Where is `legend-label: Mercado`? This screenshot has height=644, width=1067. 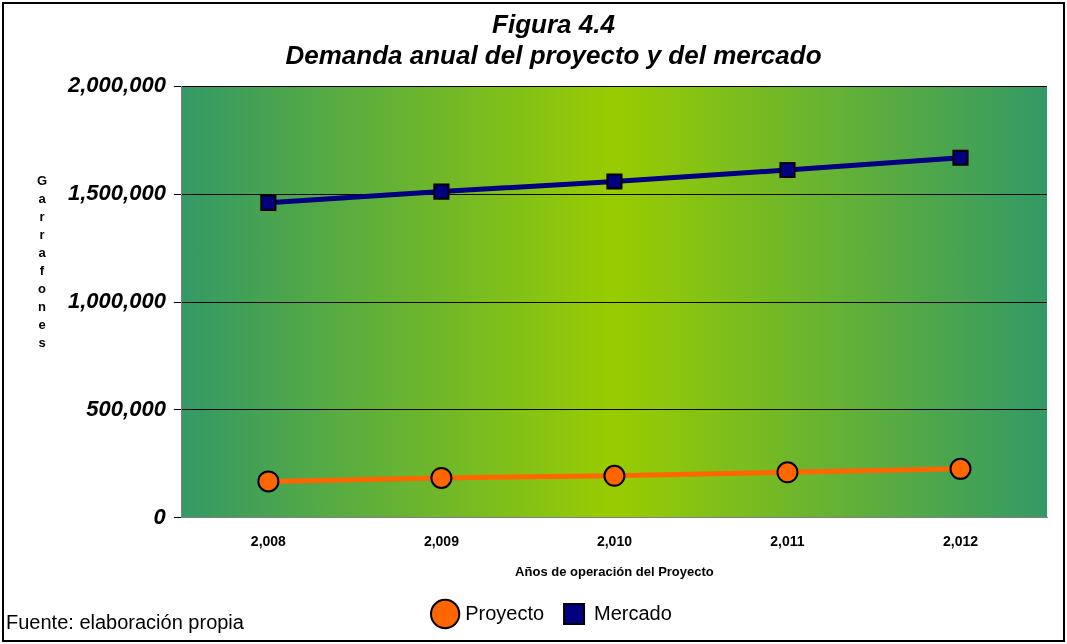
legend-label: Mercado is located at coordinates (633, 612).